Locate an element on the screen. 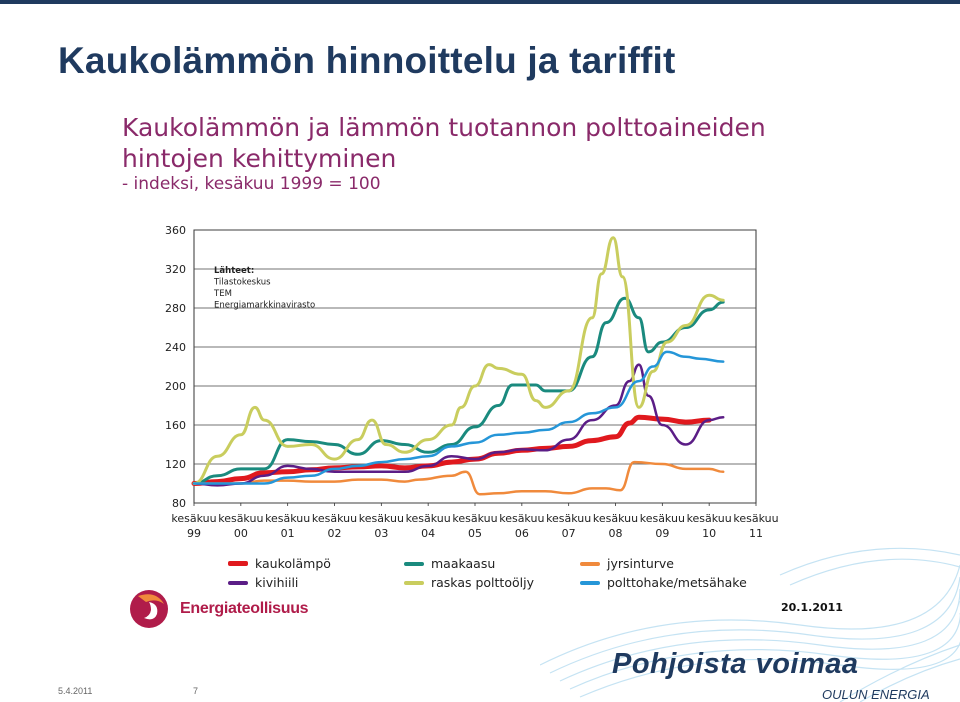 Image resolution: width=960 pixels, height=702 pixels. x-tick-label: 09 is located at coordinates (662, 533).